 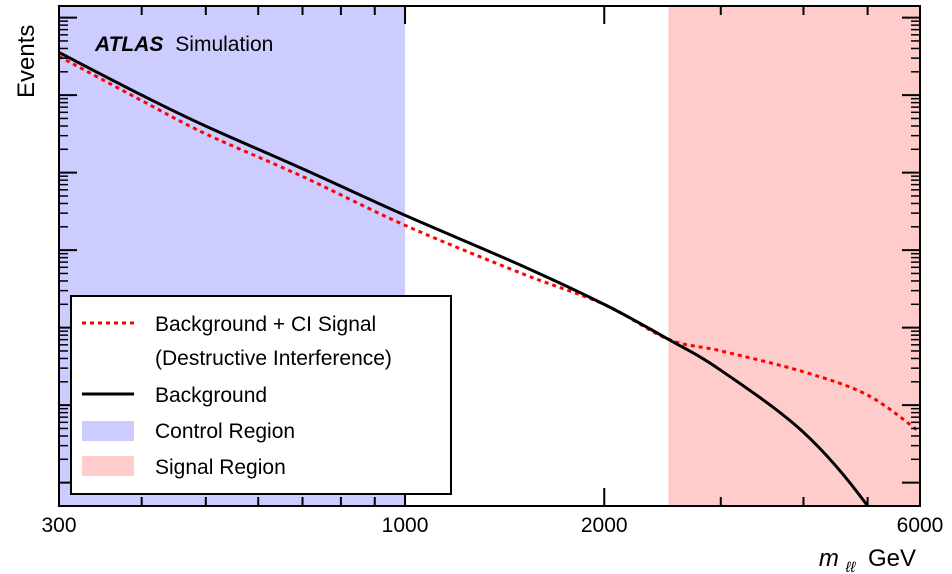 I want to click on x-tick-label: 6000, so click(x=920, y=525).